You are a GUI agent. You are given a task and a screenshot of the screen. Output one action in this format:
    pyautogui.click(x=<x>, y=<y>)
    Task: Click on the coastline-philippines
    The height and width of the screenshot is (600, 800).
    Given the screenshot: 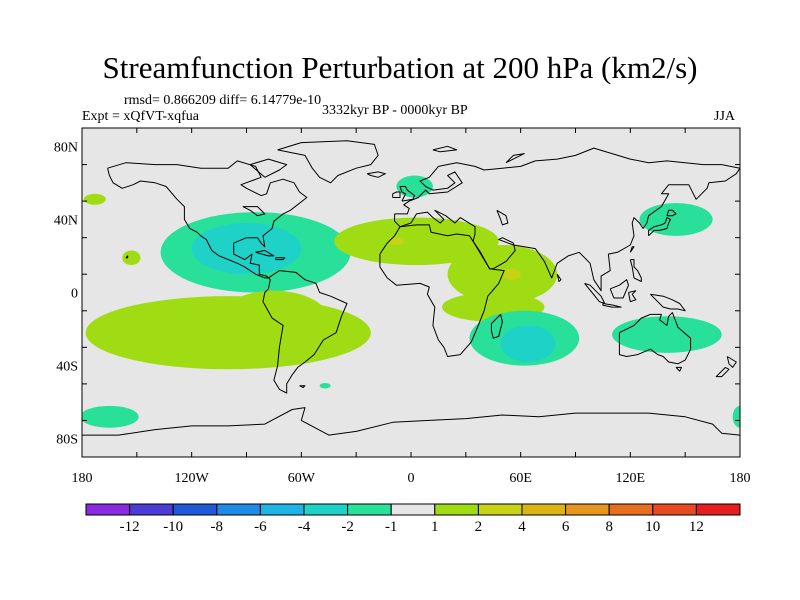 What is the action you would take?
    pyautogui.click(x=635, y=270)
    